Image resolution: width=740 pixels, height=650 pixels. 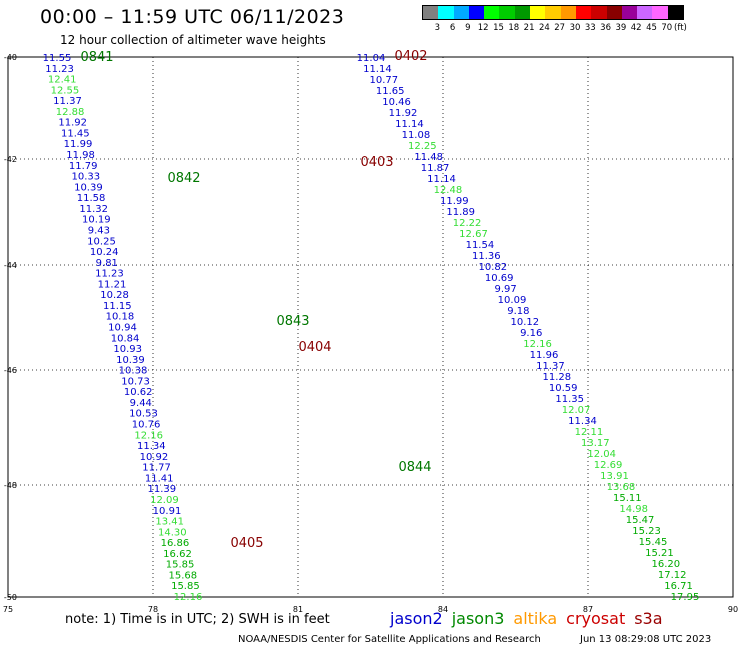 I want to click on swh-value-track-a: 16.86, so click(x=175, y=543).